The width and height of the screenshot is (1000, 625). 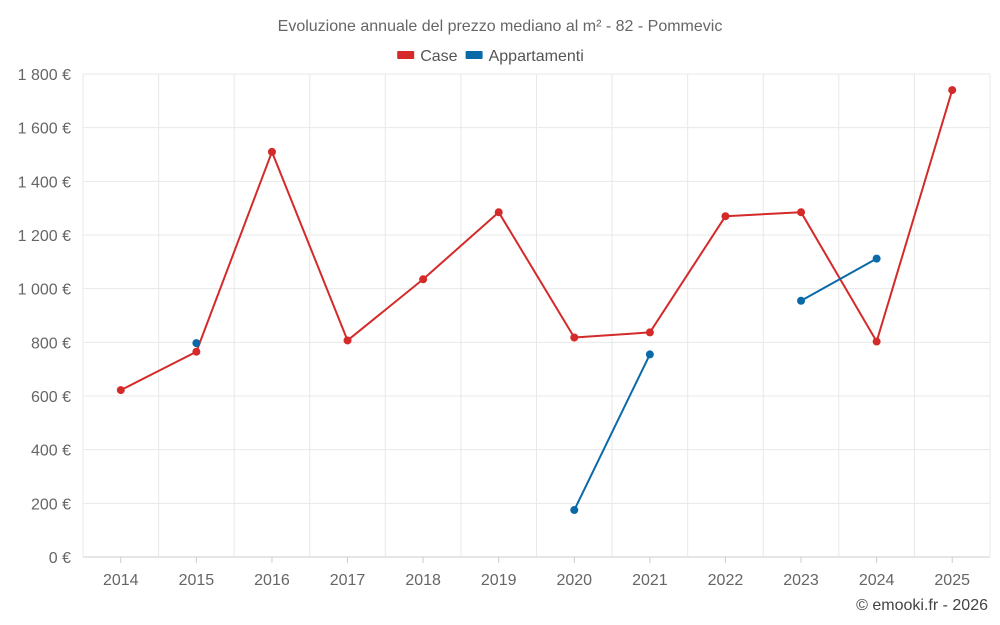 What do you see at coordinates (801, 212) in the screenshot?
I see `data-point-case-2023` at bounding box center [801, 212].